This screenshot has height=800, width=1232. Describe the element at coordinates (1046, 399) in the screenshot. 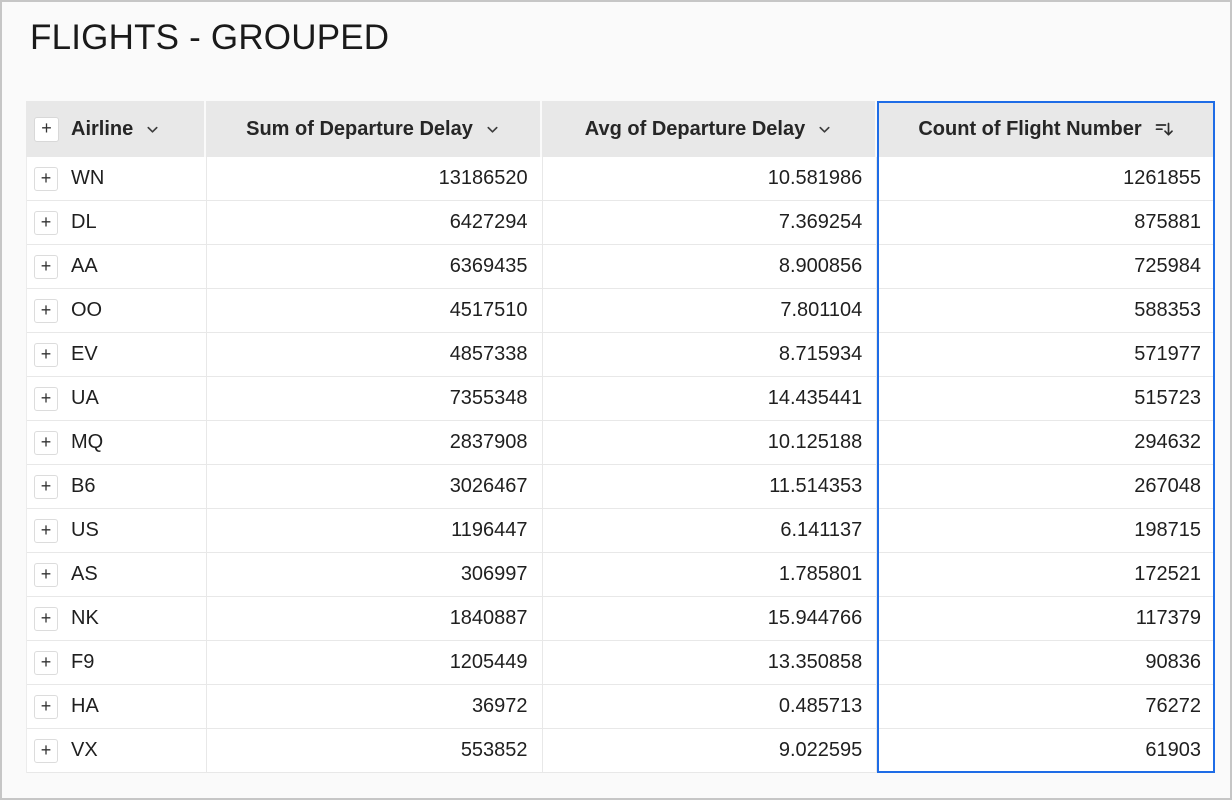

I see `count-flight-number-cell: 515723` at that location.